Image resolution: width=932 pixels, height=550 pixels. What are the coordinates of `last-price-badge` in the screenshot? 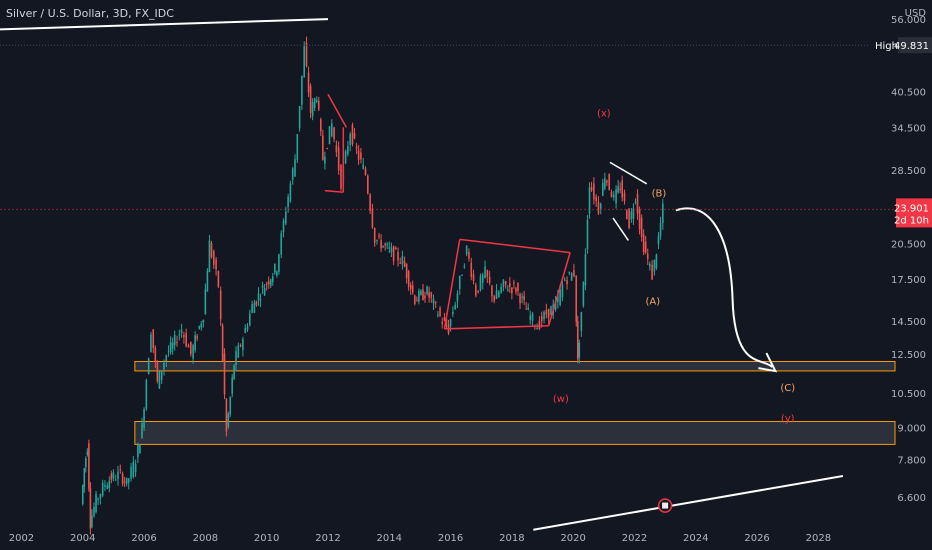 It's located at (914, 213).